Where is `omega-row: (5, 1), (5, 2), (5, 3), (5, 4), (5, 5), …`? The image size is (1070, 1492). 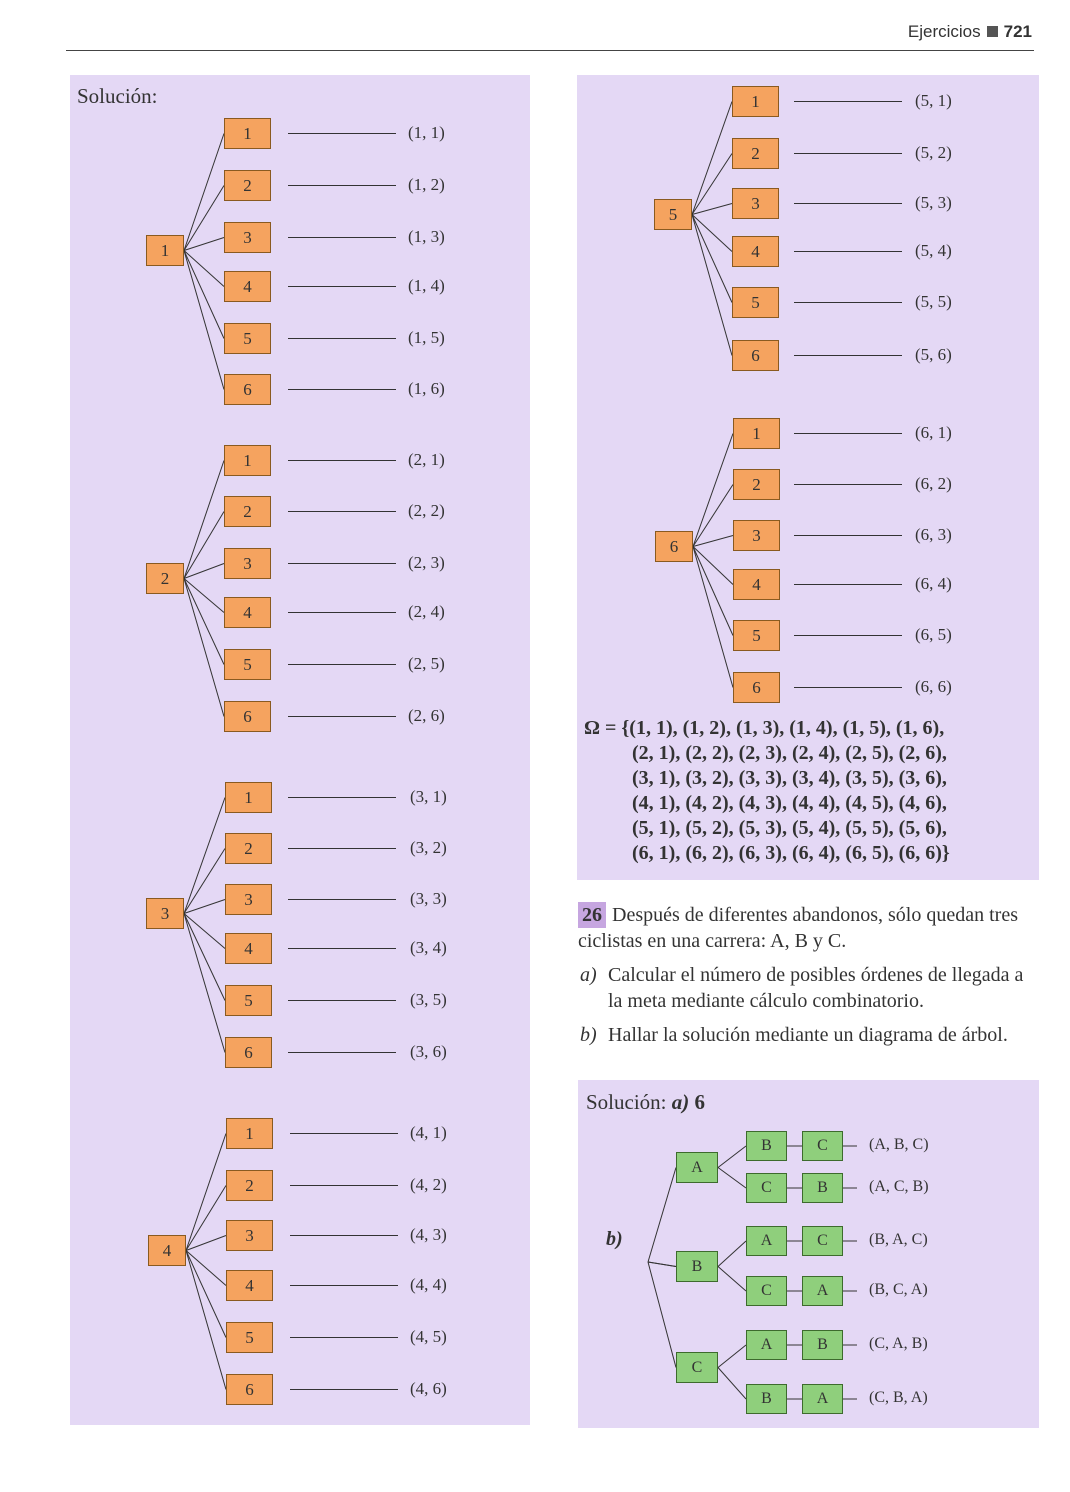
omega-row: (5, 1), (5, 2), (5, 3), (5, 4), (5, 5), … is located at coordinates (789, 828).